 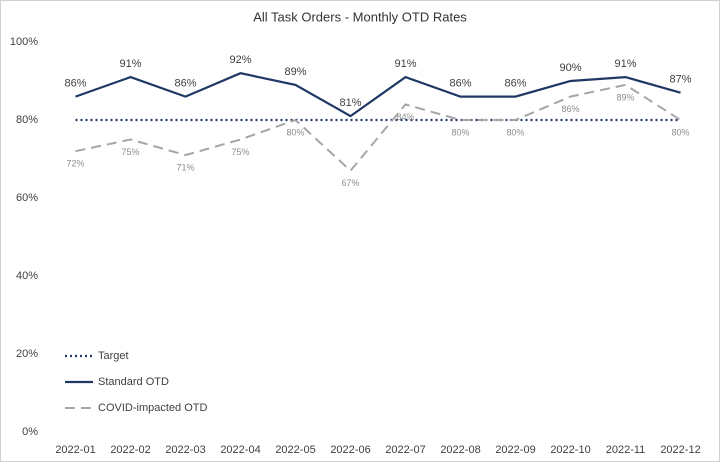 What do you see at coordinates (75, 164) in the screenshot?
I see `data-label: 72%` at bounding box center [75, 164].